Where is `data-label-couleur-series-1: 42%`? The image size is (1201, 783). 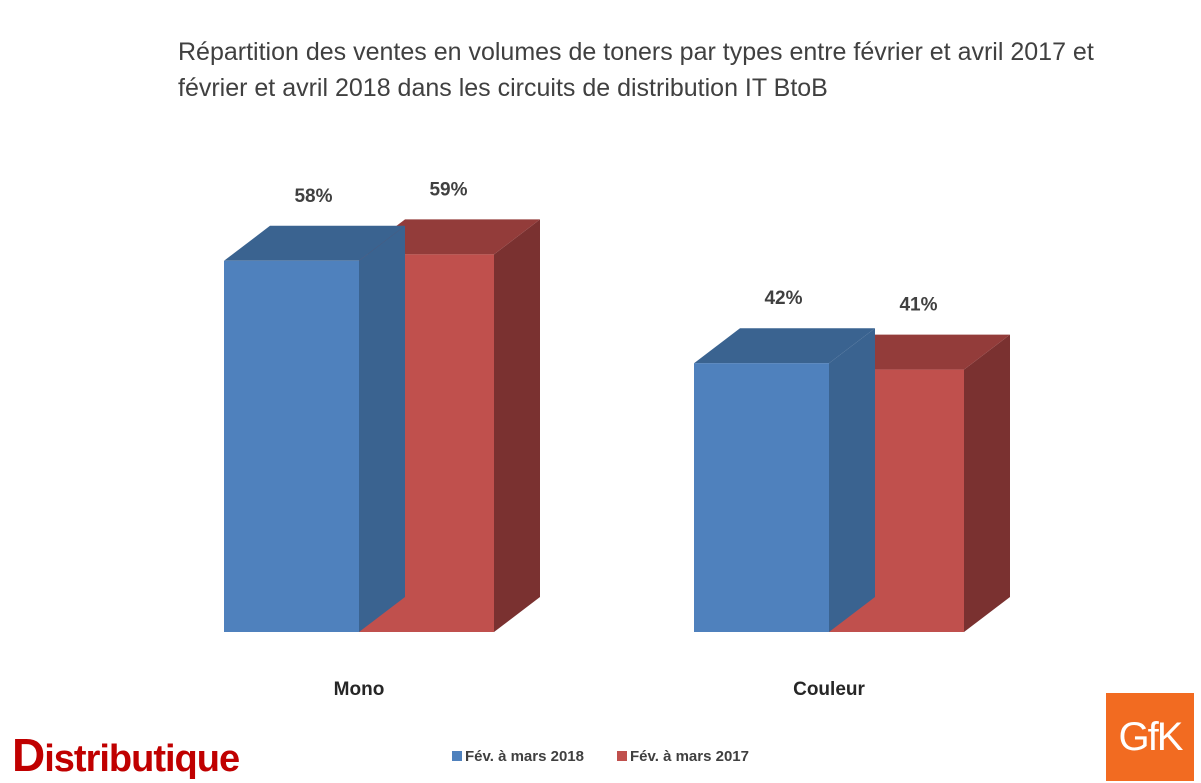
data-label-couleur-series-1: 42% is located at coordinates (783, 298).